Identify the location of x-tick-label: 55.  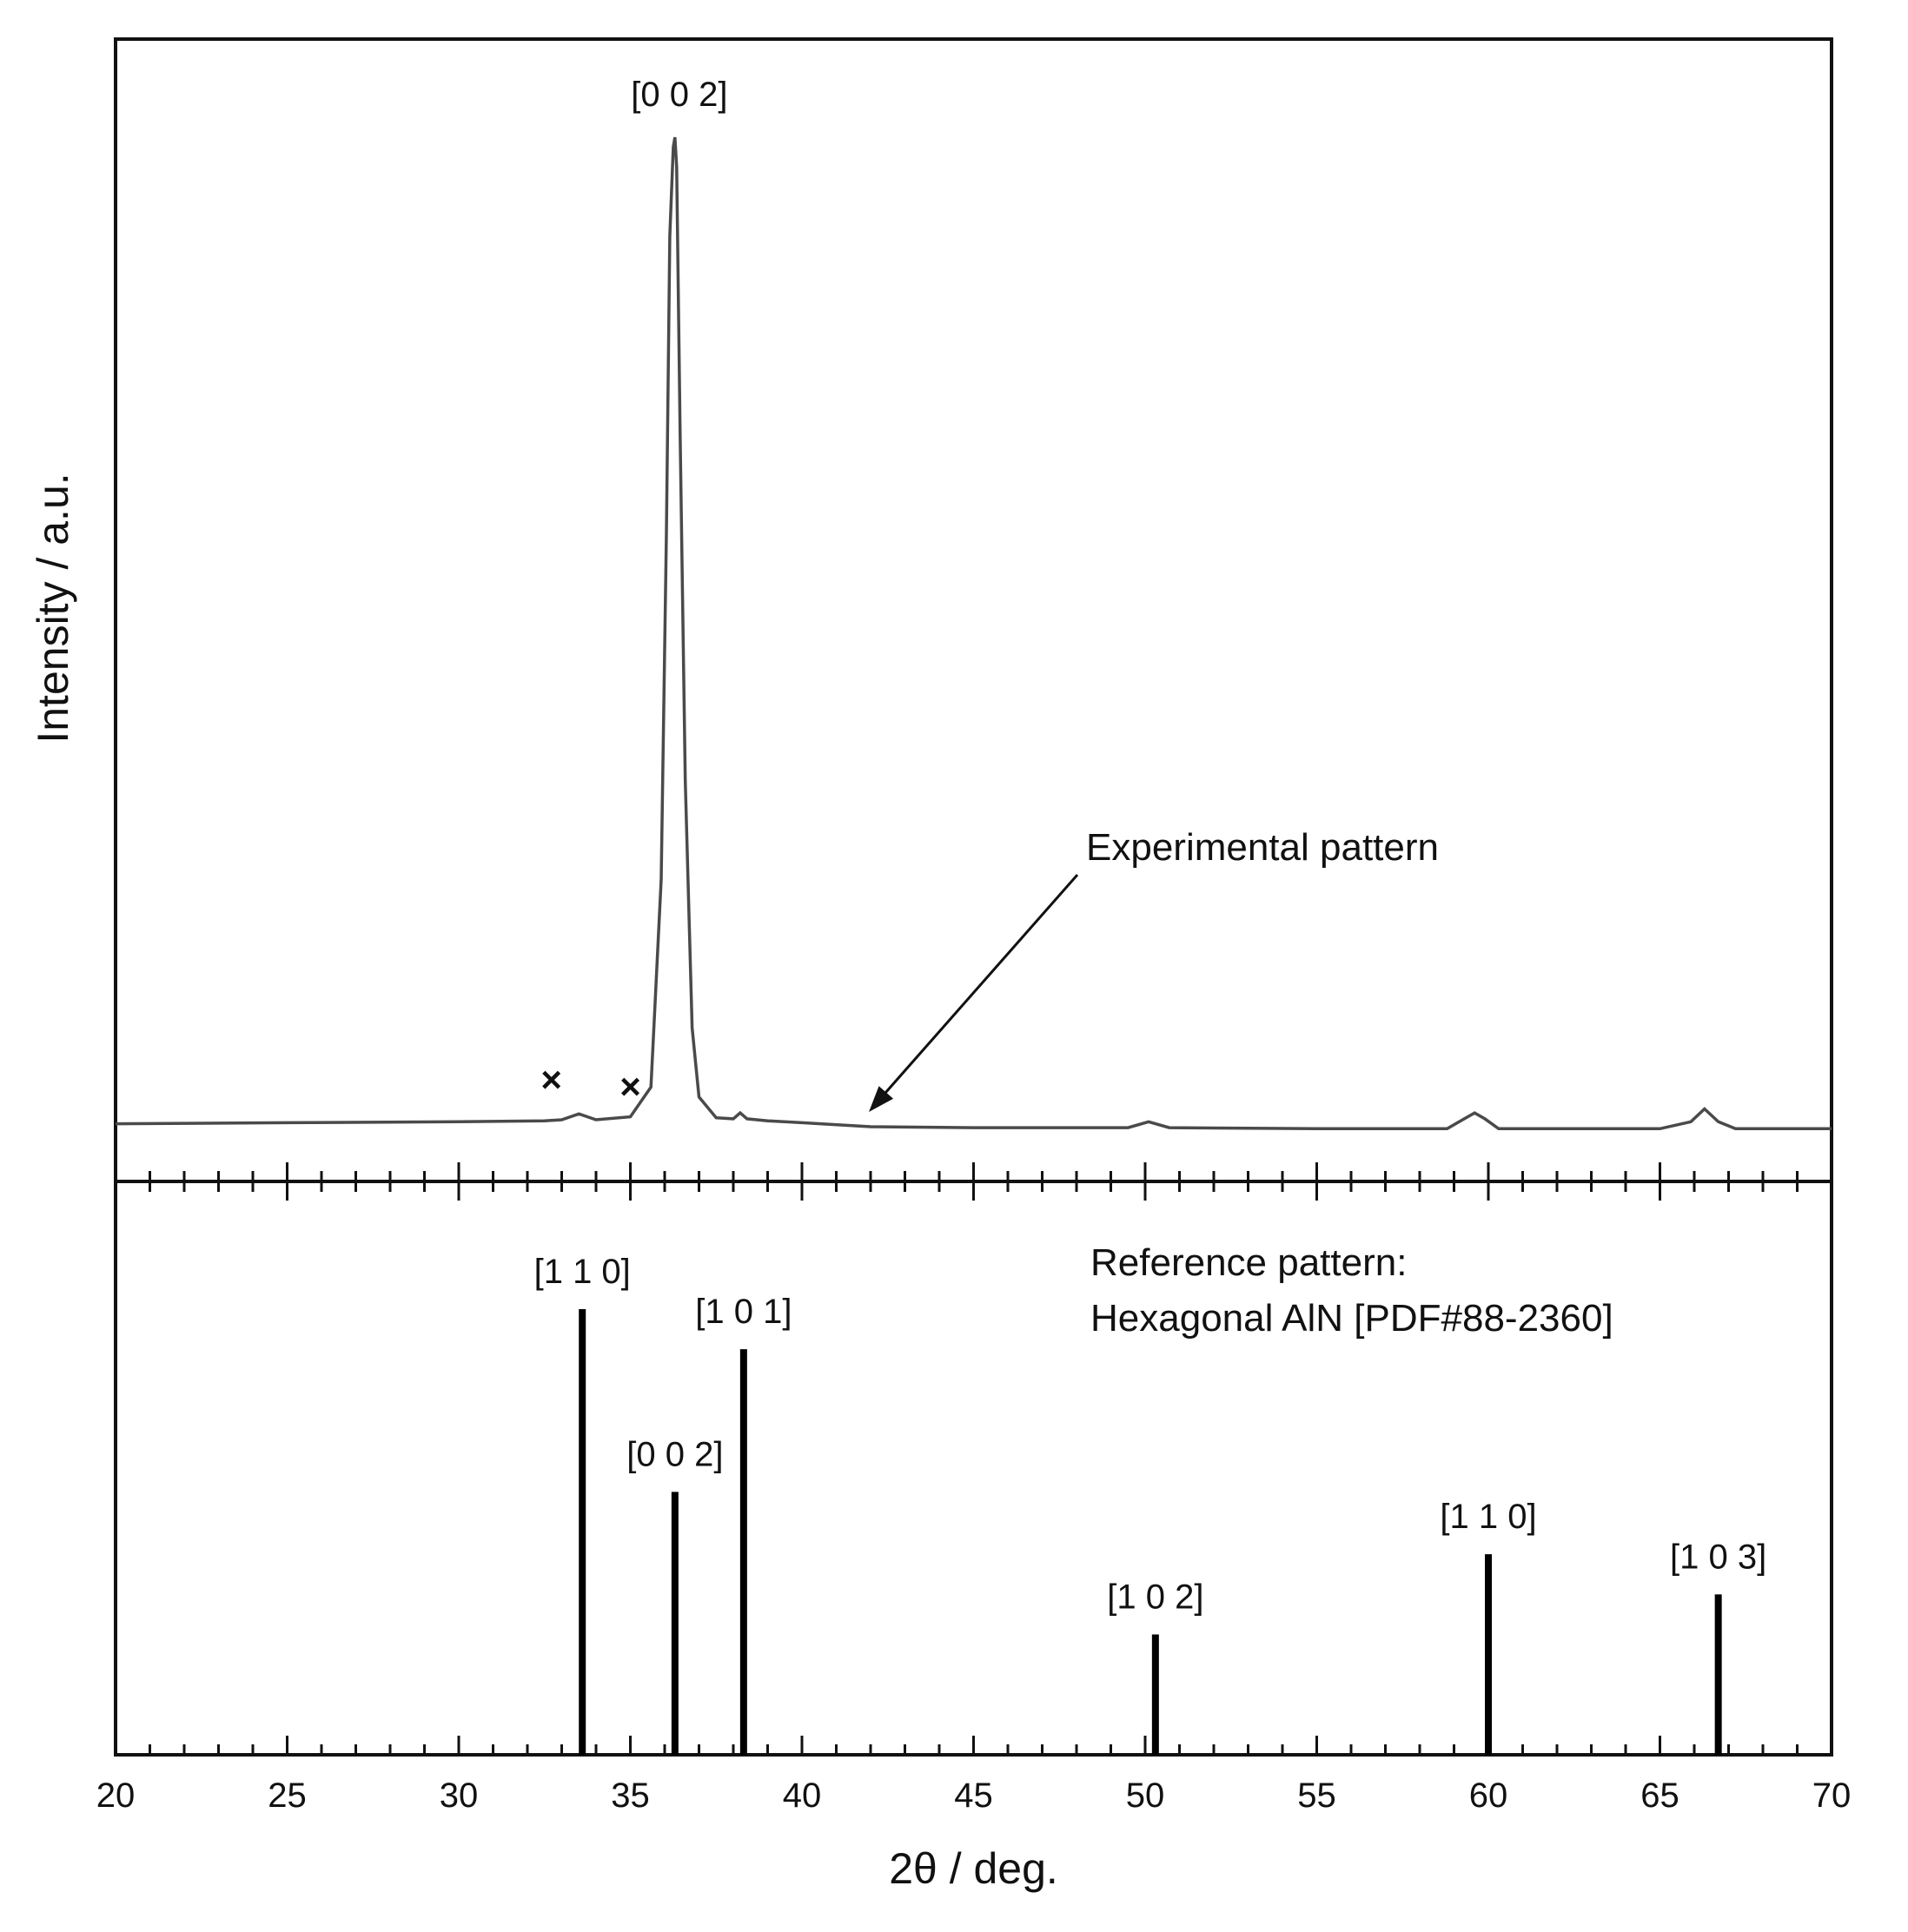
(1316, 1796).